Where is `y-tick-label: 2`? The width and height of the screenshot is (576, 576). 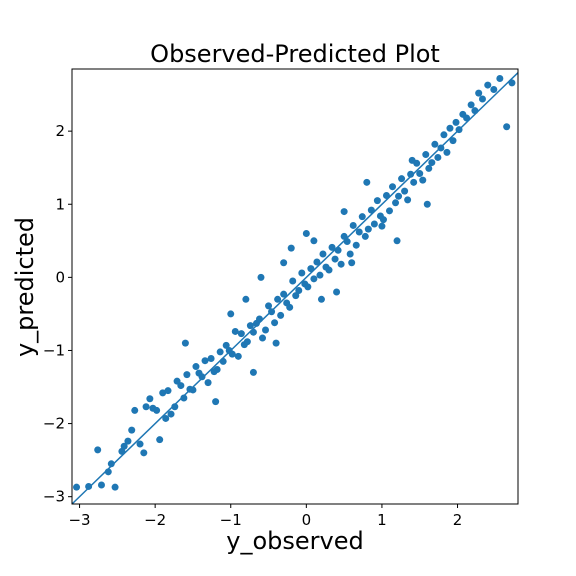
y-tick-label: 2 is located at coordinates (60, 131).